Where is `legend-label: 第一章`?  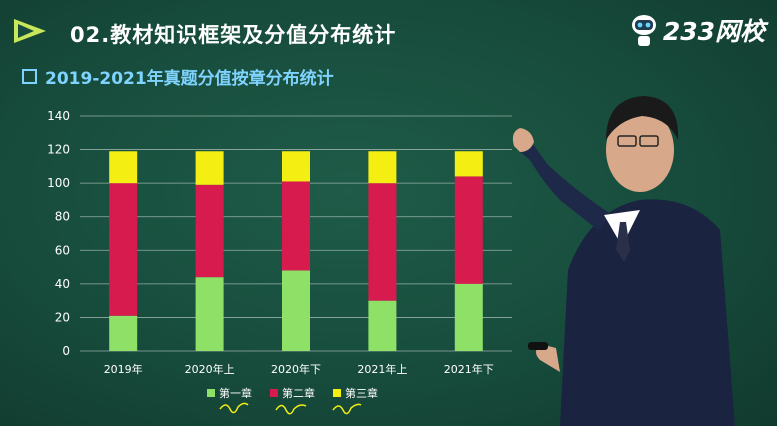 legend-label: 第一章 is located at coordinates (235, 393).